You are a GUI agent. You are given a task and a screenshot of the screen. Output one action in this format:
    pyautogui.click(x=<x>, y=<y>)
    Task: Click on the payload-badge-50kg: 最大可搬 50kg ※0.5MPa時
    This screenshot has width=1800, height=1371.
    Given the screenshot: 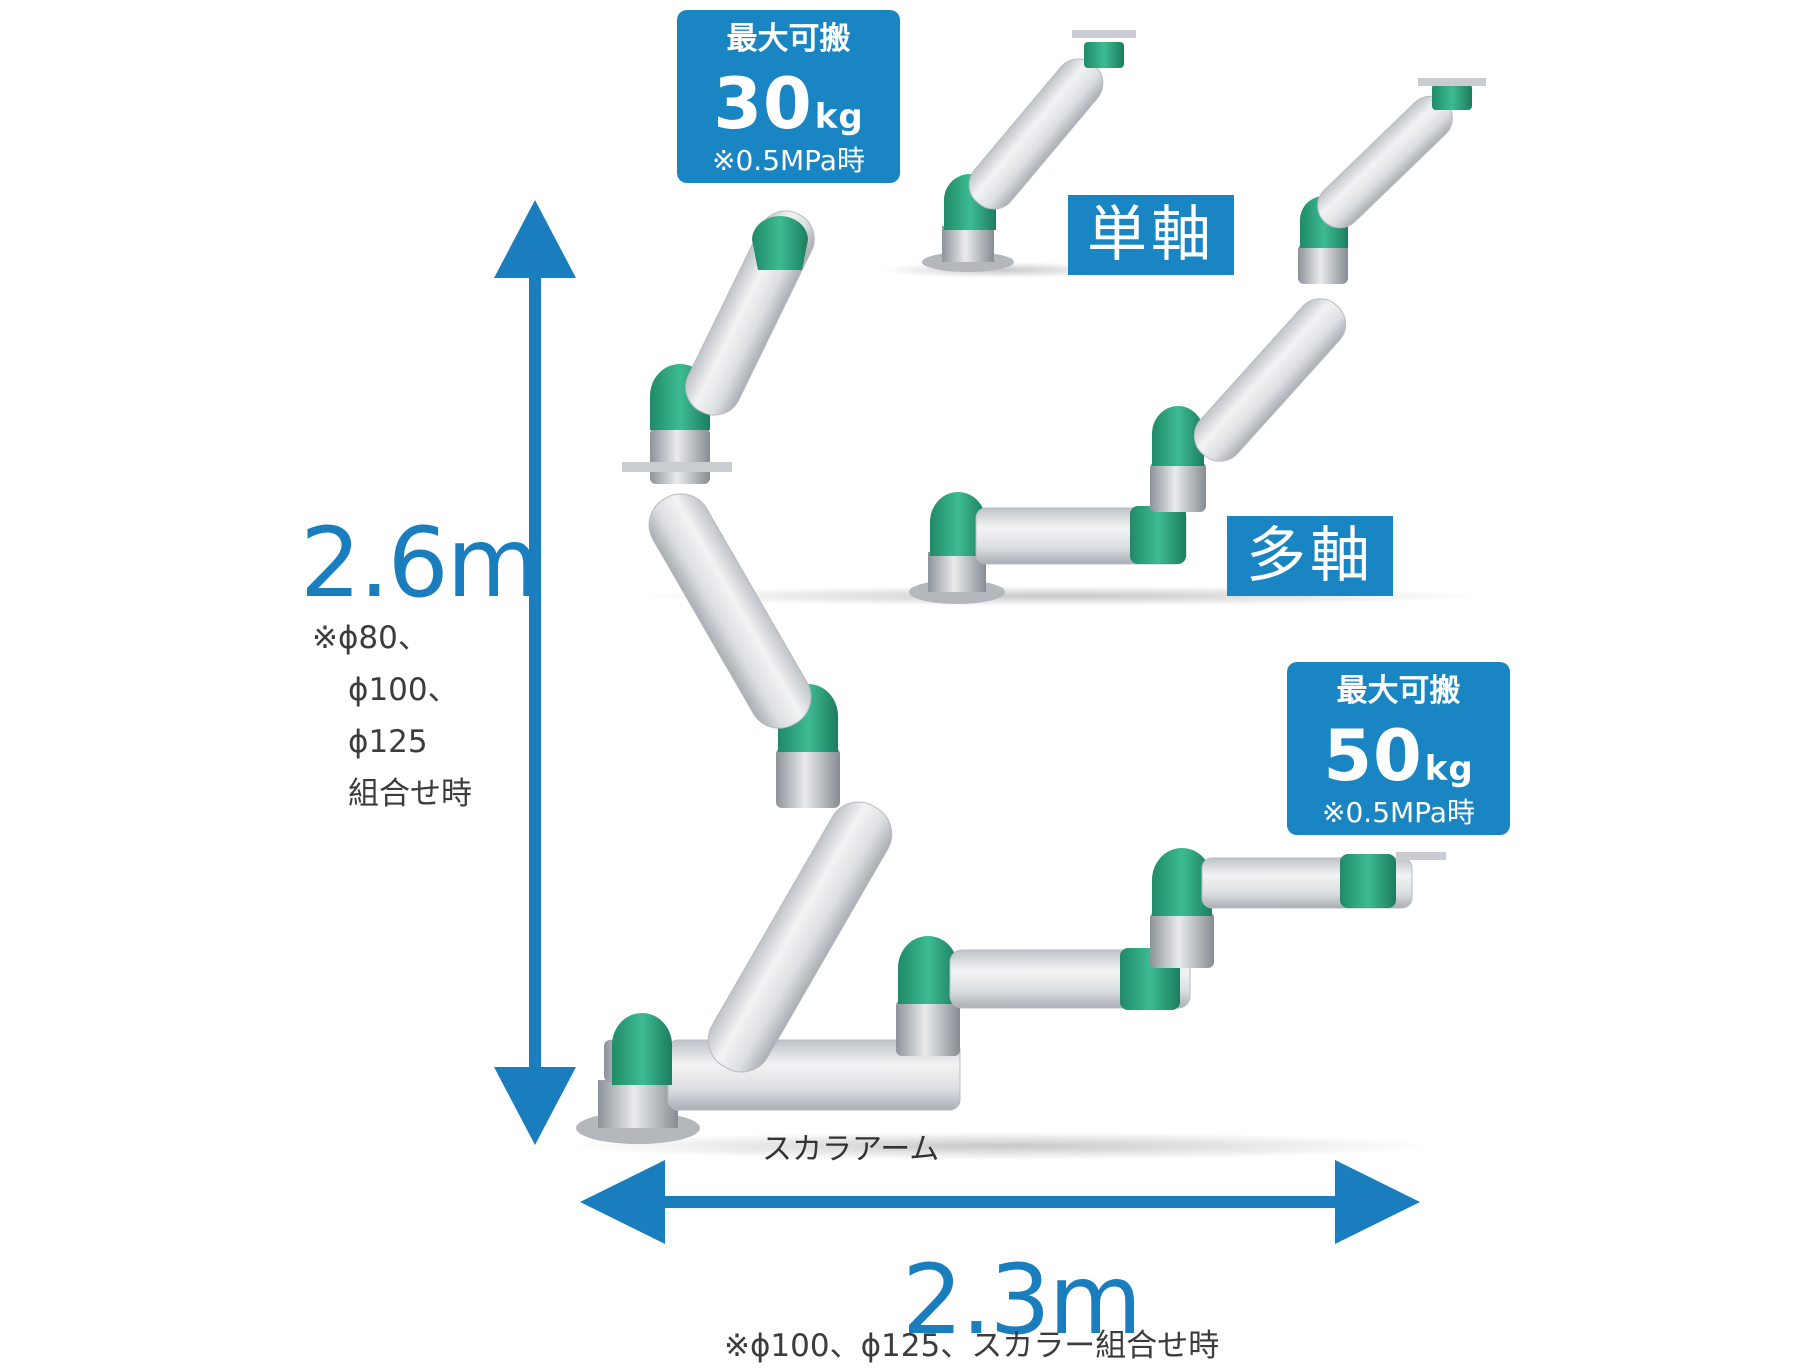 What is the action you would take?
    pyautogui.click(x=1398, y=748)
    